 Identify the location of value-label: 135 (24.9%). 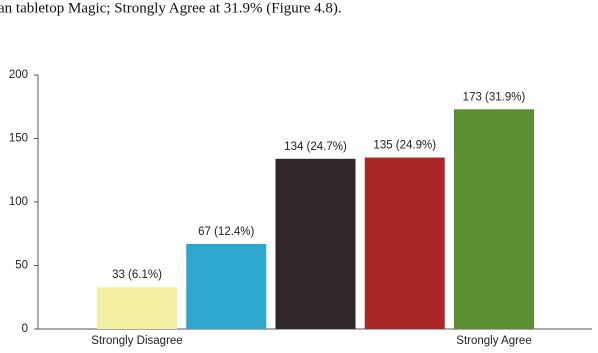
(404, 146).